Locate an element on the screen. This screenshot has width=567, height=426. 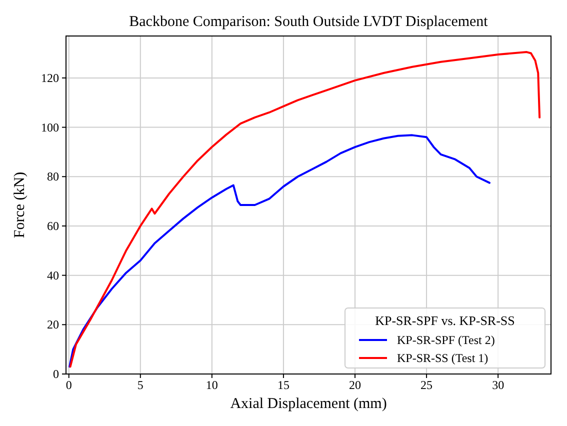
y-tick-label: 20 is located at coordinates (53, 325).